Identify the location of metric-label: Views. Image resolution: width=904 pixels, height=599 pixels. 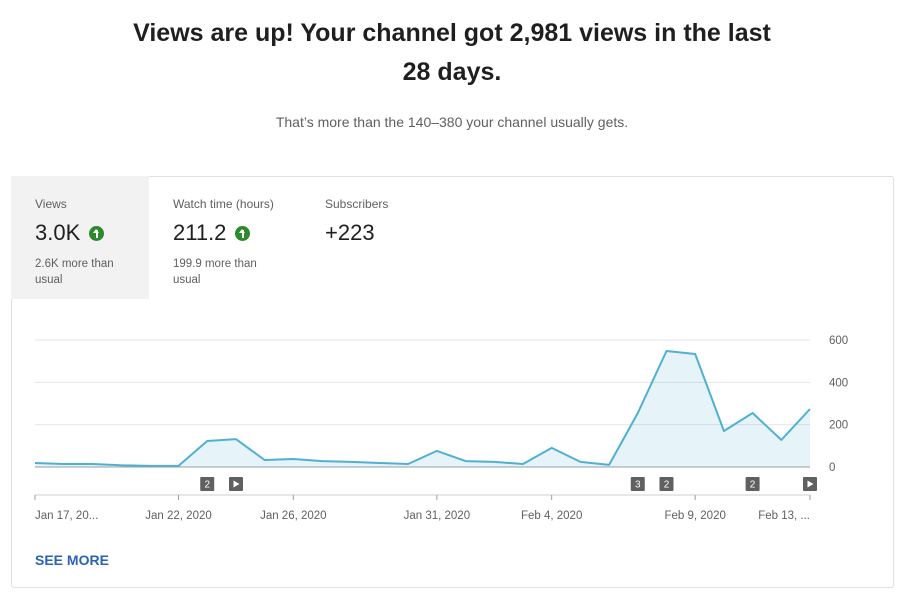
(51, 204).